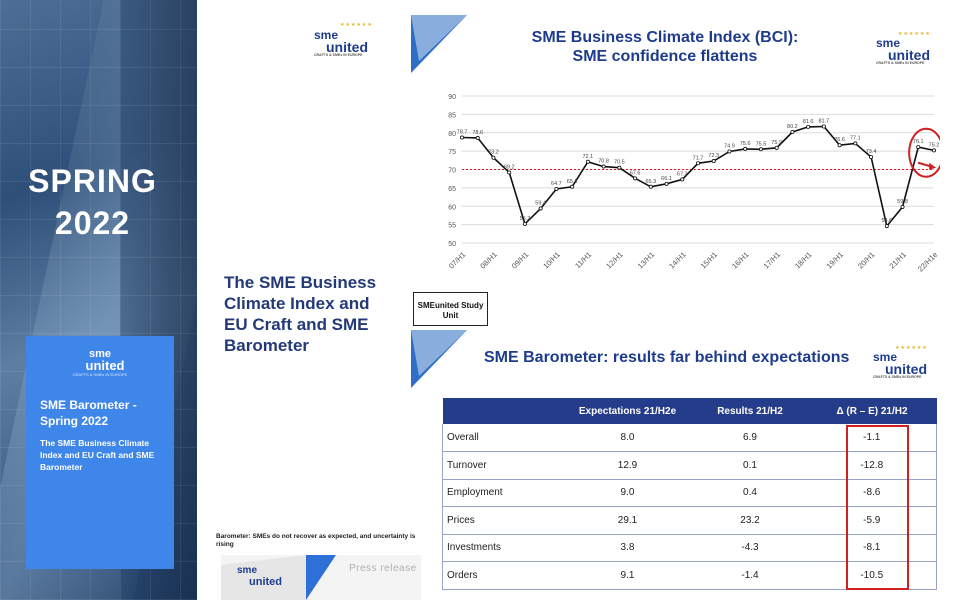 This screenshot has width=953, height=600. I want to click on x-tick-label: 14/H1, so click(677, 260).